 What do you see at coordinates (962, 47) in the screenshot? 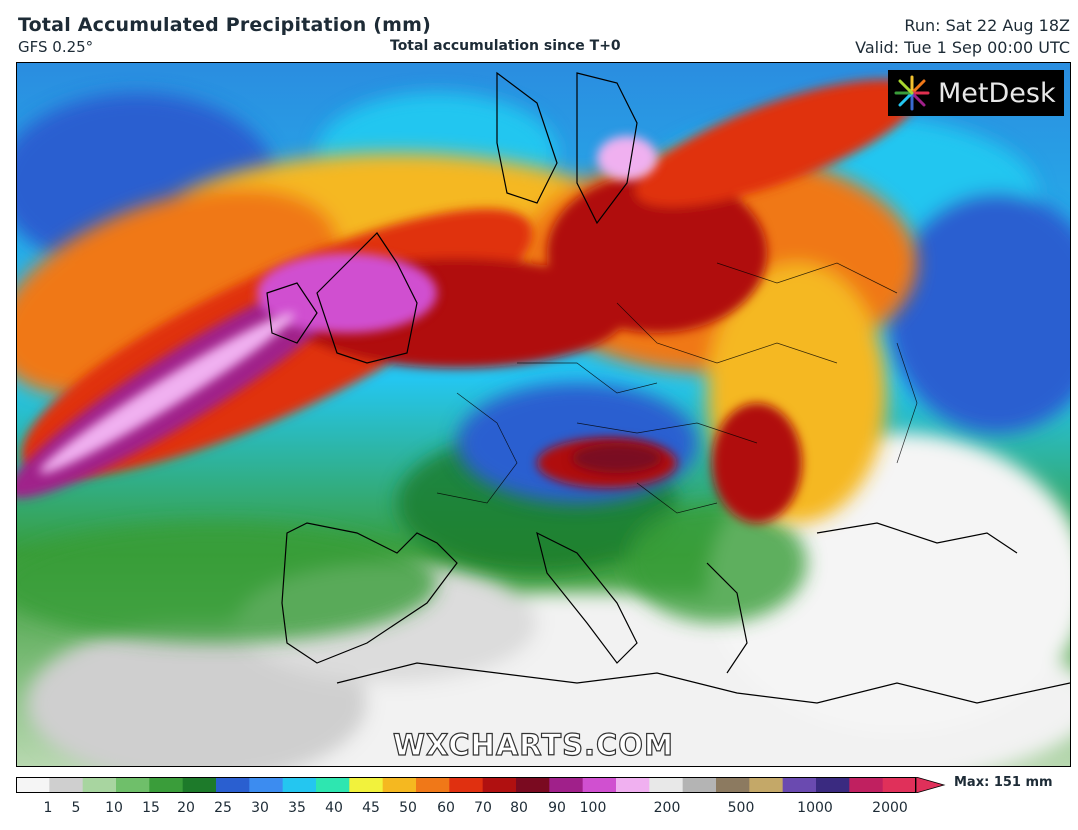
I see `valid-time: Valid: Tue 1 Sep 00:00 UTC` at bounding box center [962, 47].